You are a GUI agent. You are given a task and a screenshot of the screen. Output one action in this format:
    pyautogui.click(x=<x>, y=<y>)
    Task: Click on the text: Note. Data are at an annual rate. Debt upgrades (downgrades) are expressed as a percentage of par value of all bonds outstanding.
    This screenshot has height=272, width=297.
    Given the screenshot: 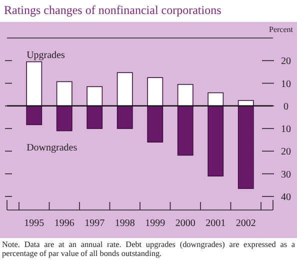 What is the action you would take?
    pyautogui.click(x=148, y=249)
    